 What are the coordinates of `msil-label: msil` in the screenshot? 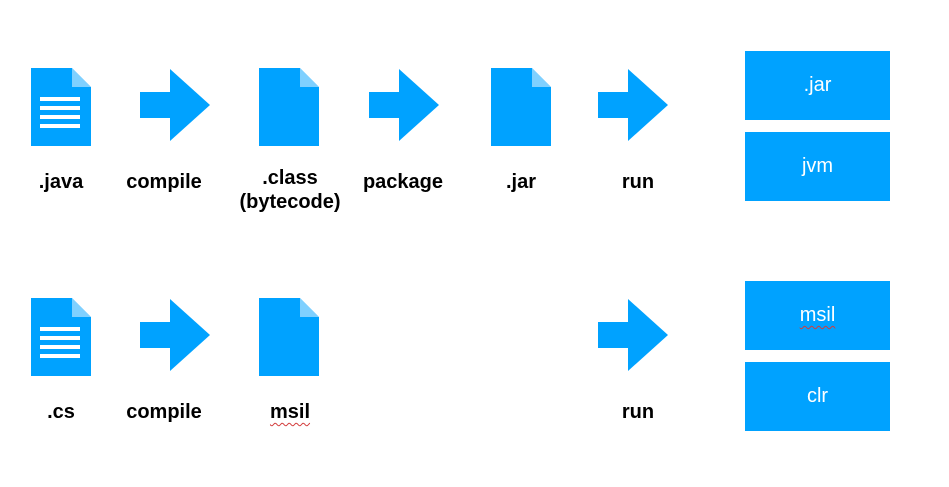 It's located at (290, 412).